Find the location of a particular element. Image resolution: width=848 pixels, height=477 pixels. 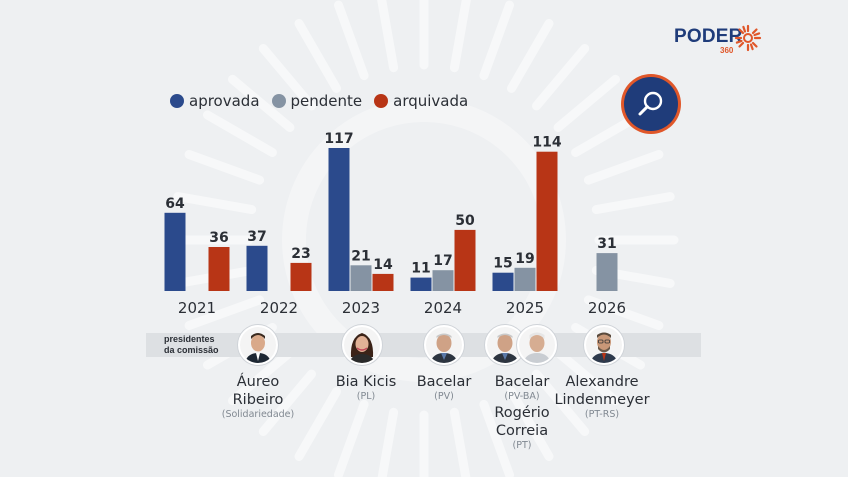

value-label-pendente-2024: 17 is located at coordinates (442, 261).